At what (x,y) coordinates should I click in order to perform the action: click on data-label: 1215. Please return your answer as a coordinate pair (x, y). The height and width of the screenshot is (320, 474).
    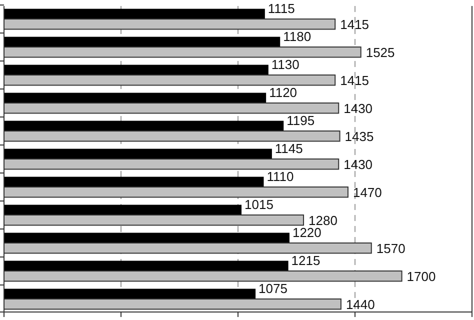
    Looking at the image, I should click on (305, 260).